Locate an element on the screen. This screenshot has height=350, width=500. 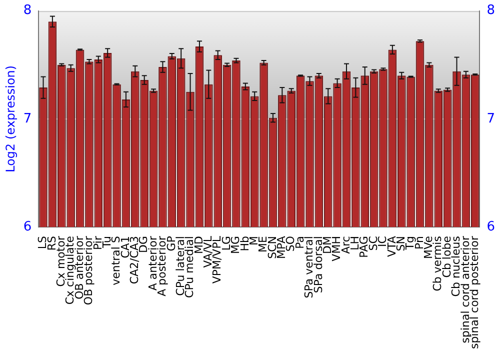
y-tick-label: 7 is located at coordinates (27, 118).